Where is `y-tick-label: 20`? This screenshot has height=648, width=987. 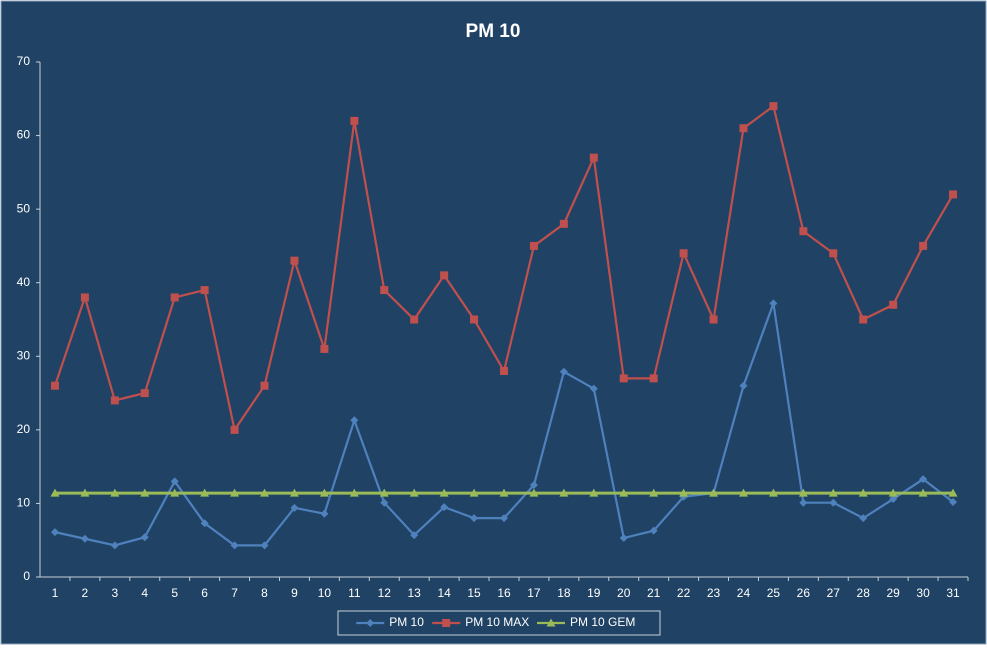
y-tick-label: 20 is located at coordinates (24, 429).